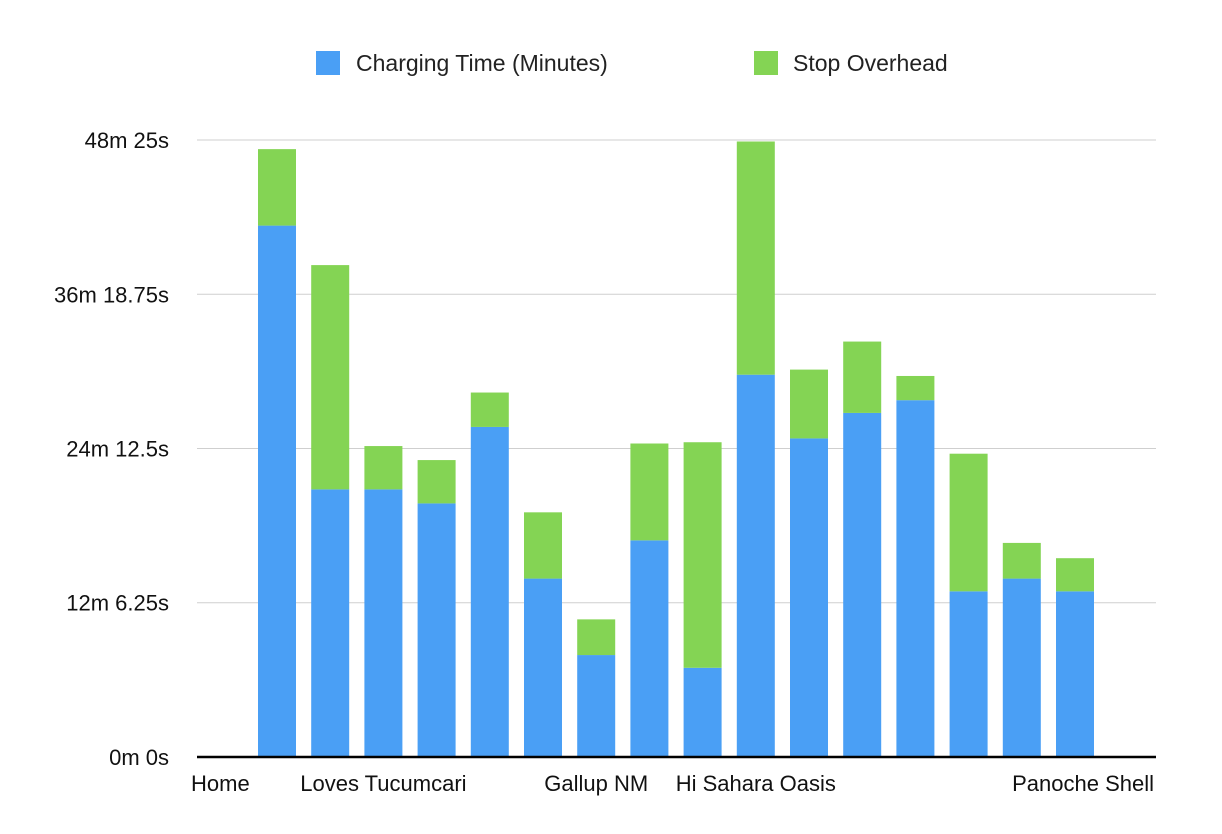  What do you see at coordinates (383, 783) in the screenshot?
I see `x-category-label-2: Loves Tucumcari` at bounding box center [383, 783].